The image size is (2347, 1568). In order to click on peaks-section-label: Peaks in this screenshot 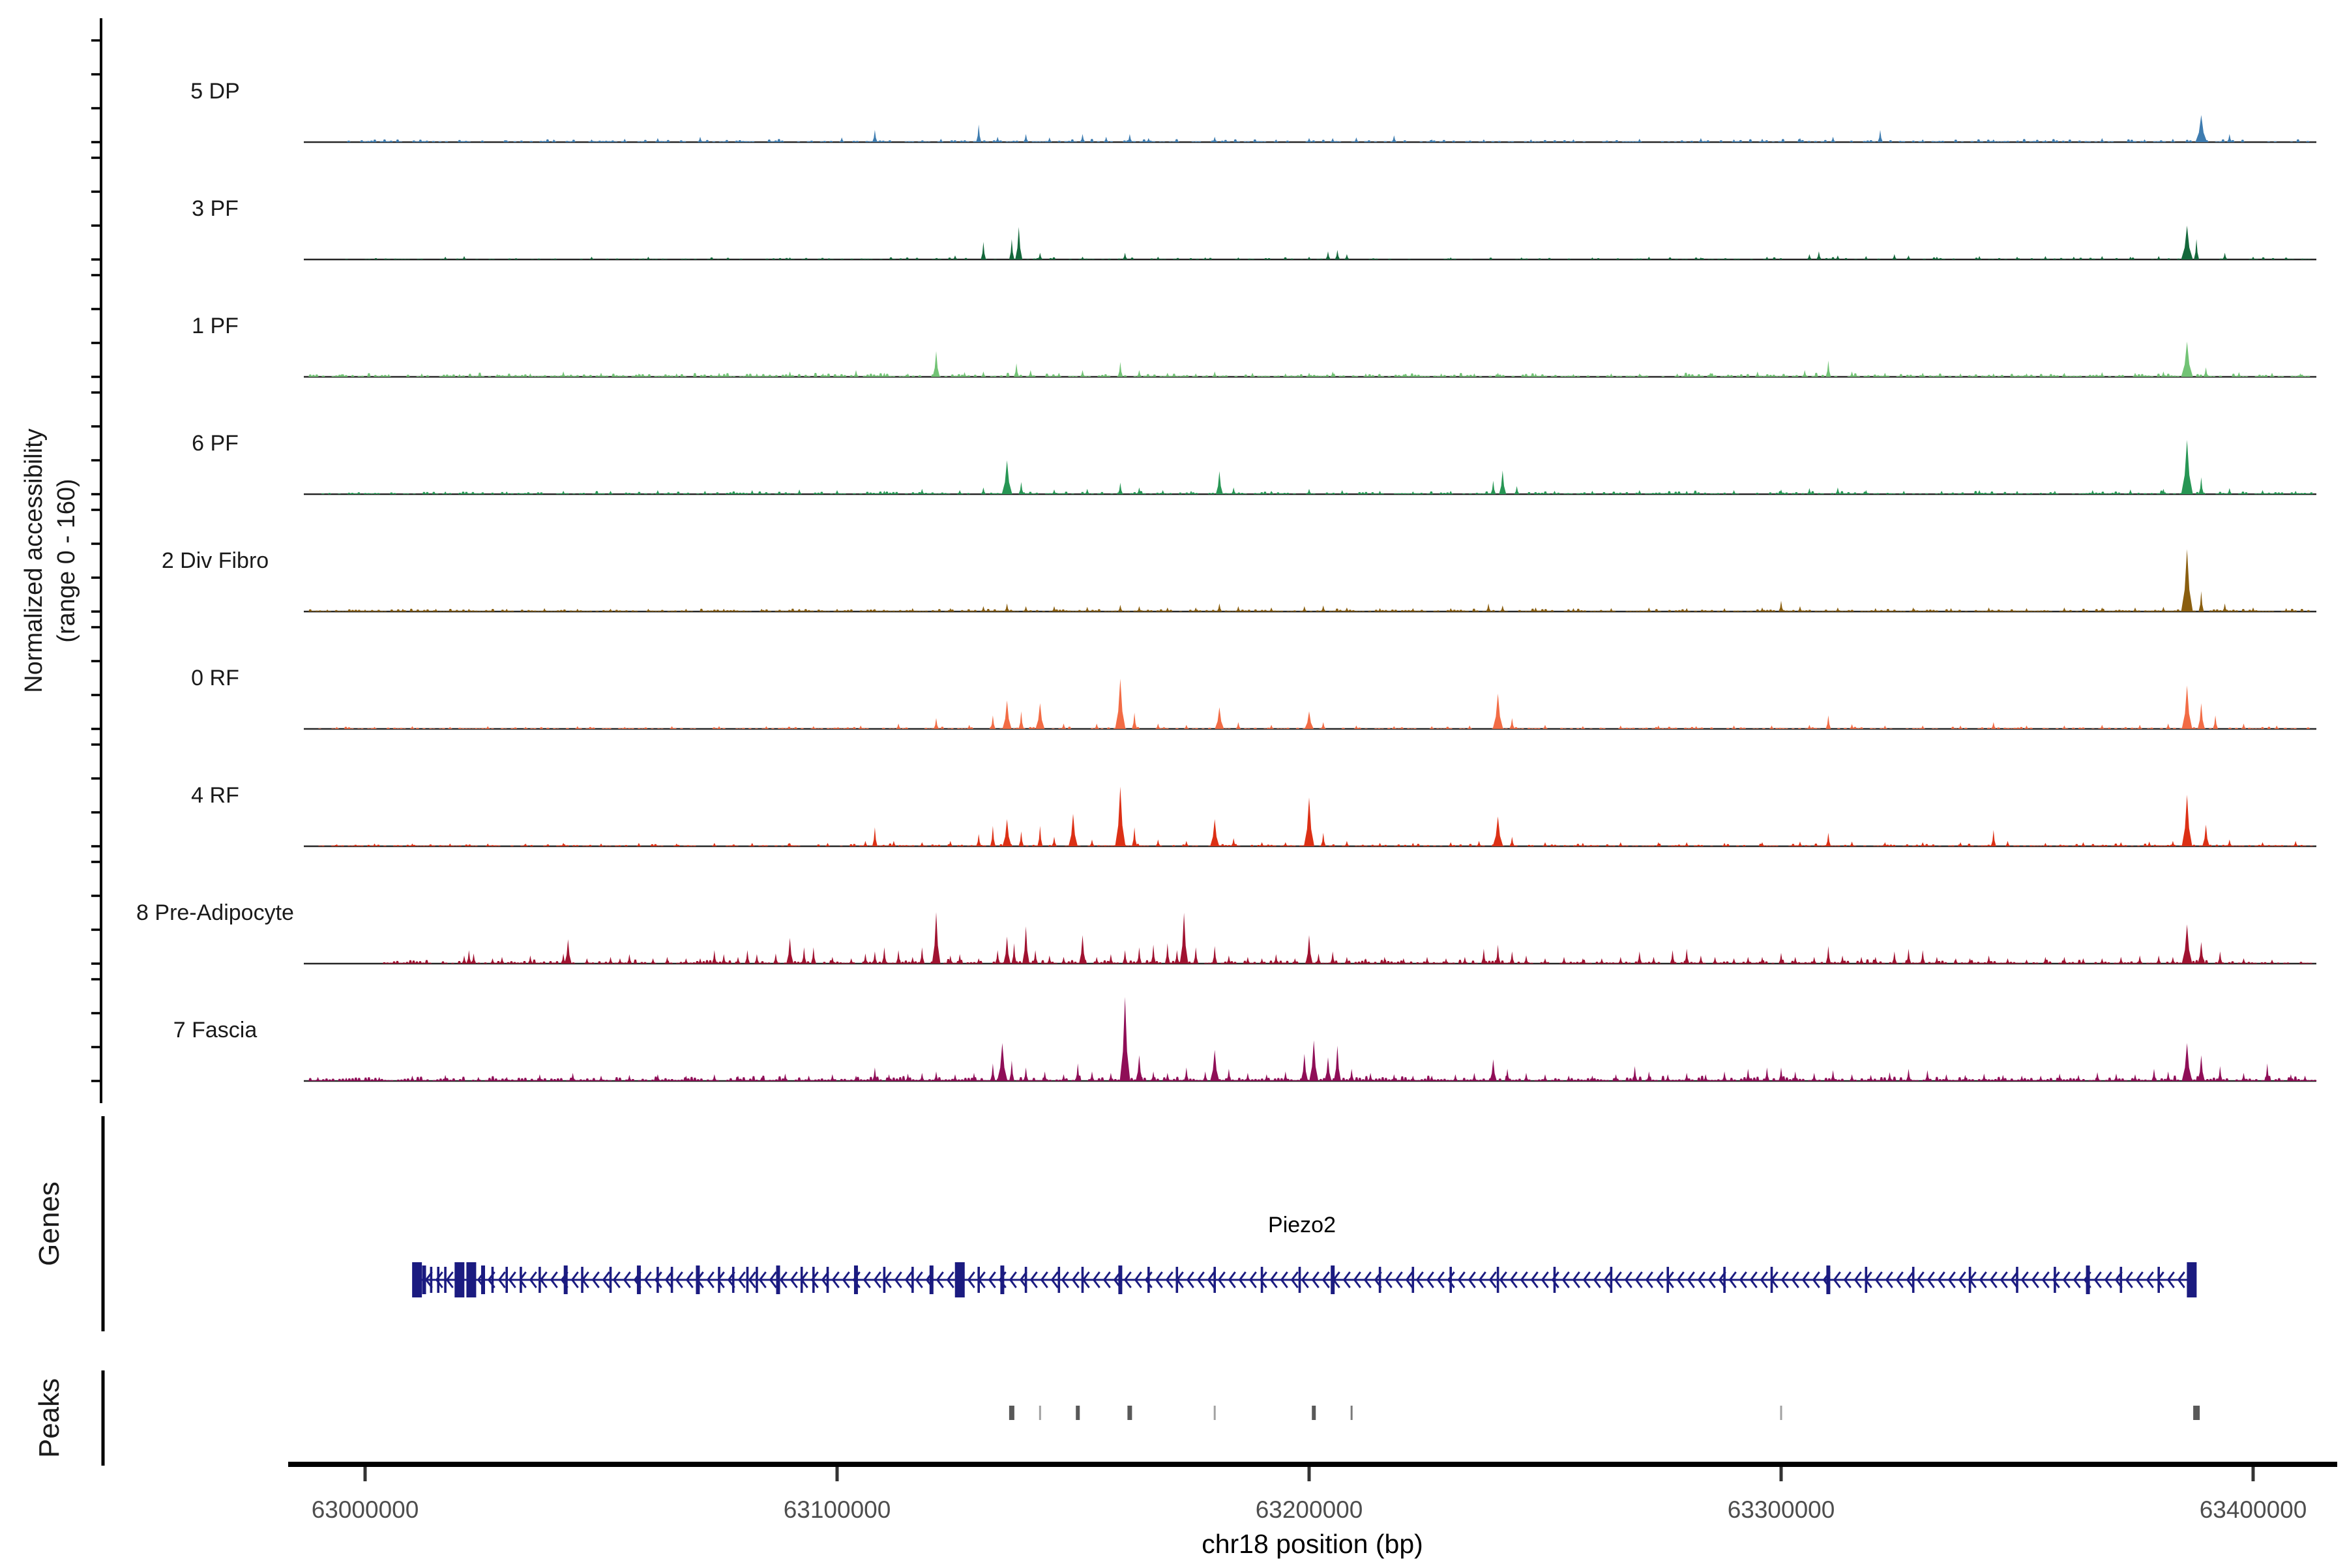, I will do `click(49, 1418)`.